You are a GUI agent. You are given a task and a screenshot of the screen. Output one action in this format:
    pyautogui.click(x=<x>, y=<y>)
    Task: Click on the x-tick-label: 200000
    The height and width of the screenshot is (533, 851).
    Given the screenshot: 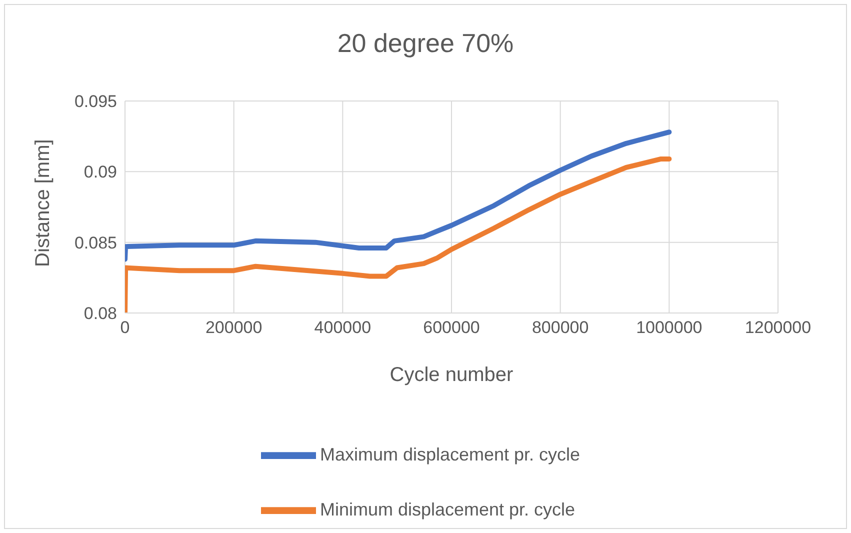 What is the action you would take?
    pyautogui.click(x=233, y=328)
    